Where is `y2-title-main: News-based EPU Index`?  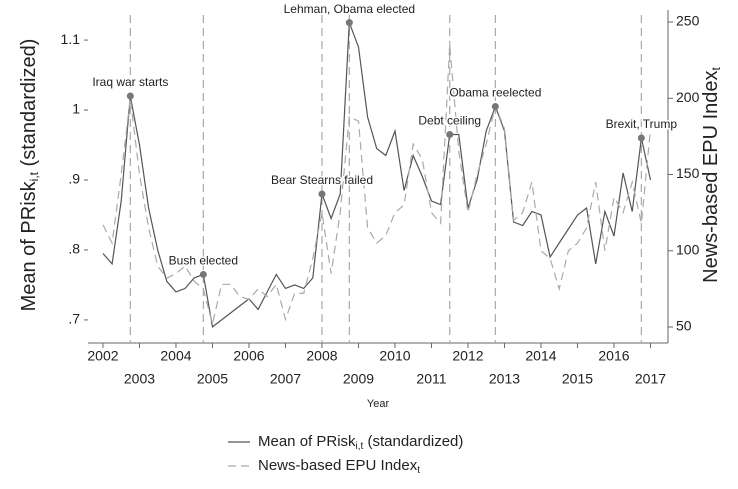
y2-title-main: News-based EPU Index is located at coordinates (711, 177).